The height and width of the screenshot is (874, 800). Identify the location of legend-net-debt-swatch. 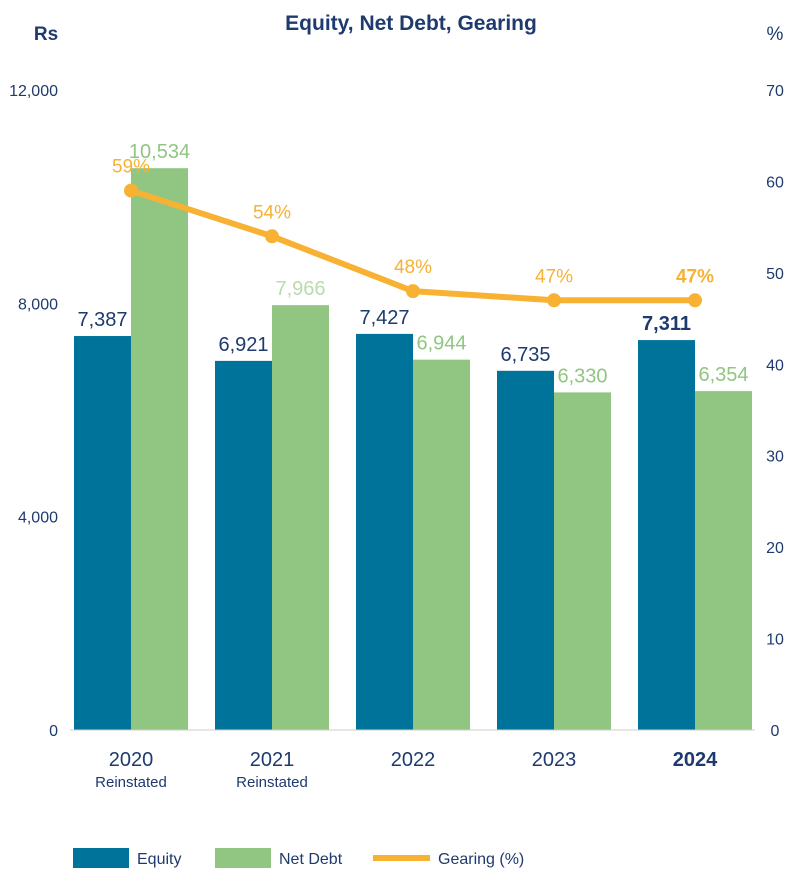
(243, 858).